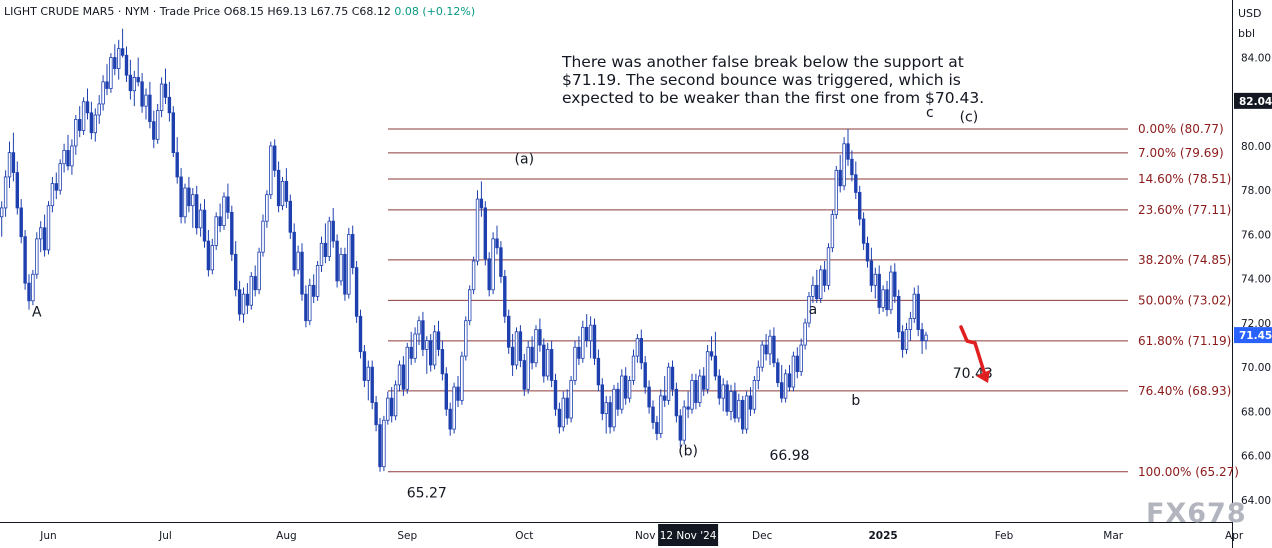 This screenshot has width=1272, height=548. I want to click on y-tick-label: 84.00, so click(1256, 59).